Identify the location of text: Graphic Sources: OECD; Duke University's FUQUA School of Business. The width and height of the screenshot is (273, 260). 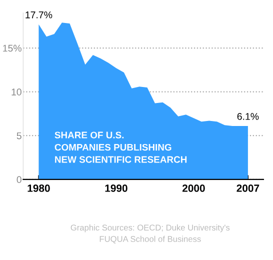
(150, 234).